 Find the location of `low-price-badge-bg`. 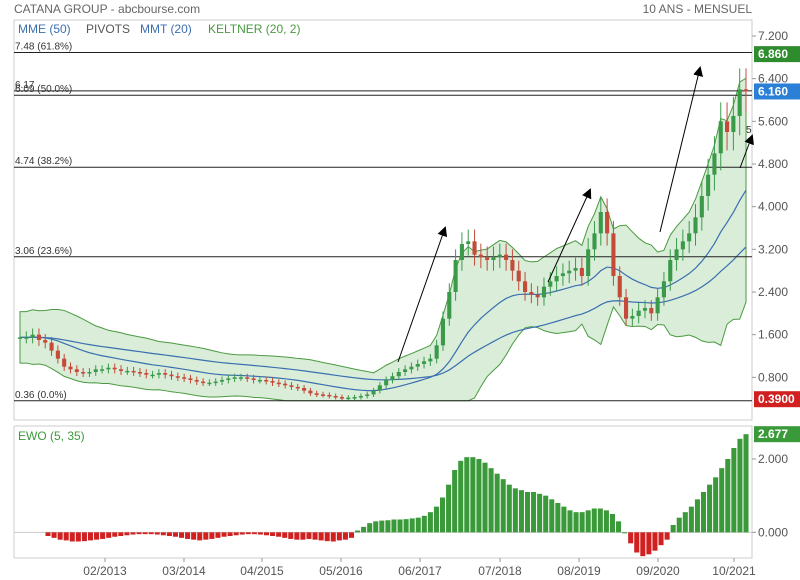

low-price-badge-bg is located at coordinates (777, 399).